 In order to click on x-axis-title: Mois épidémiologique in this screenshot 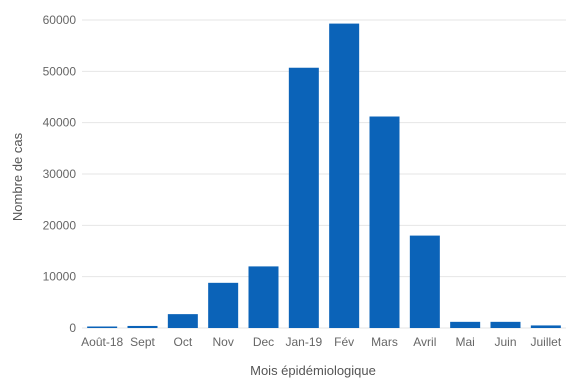, I will do `click(313, 370)`.